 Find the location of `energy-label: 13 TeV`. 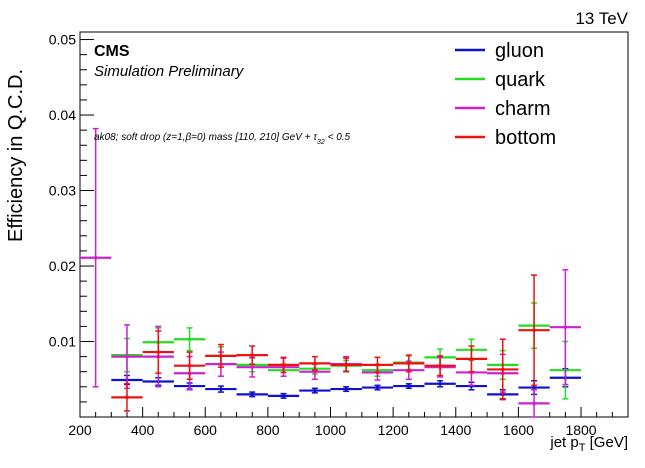

energy-label: 13 TeV is located at coordinates (601, 18).